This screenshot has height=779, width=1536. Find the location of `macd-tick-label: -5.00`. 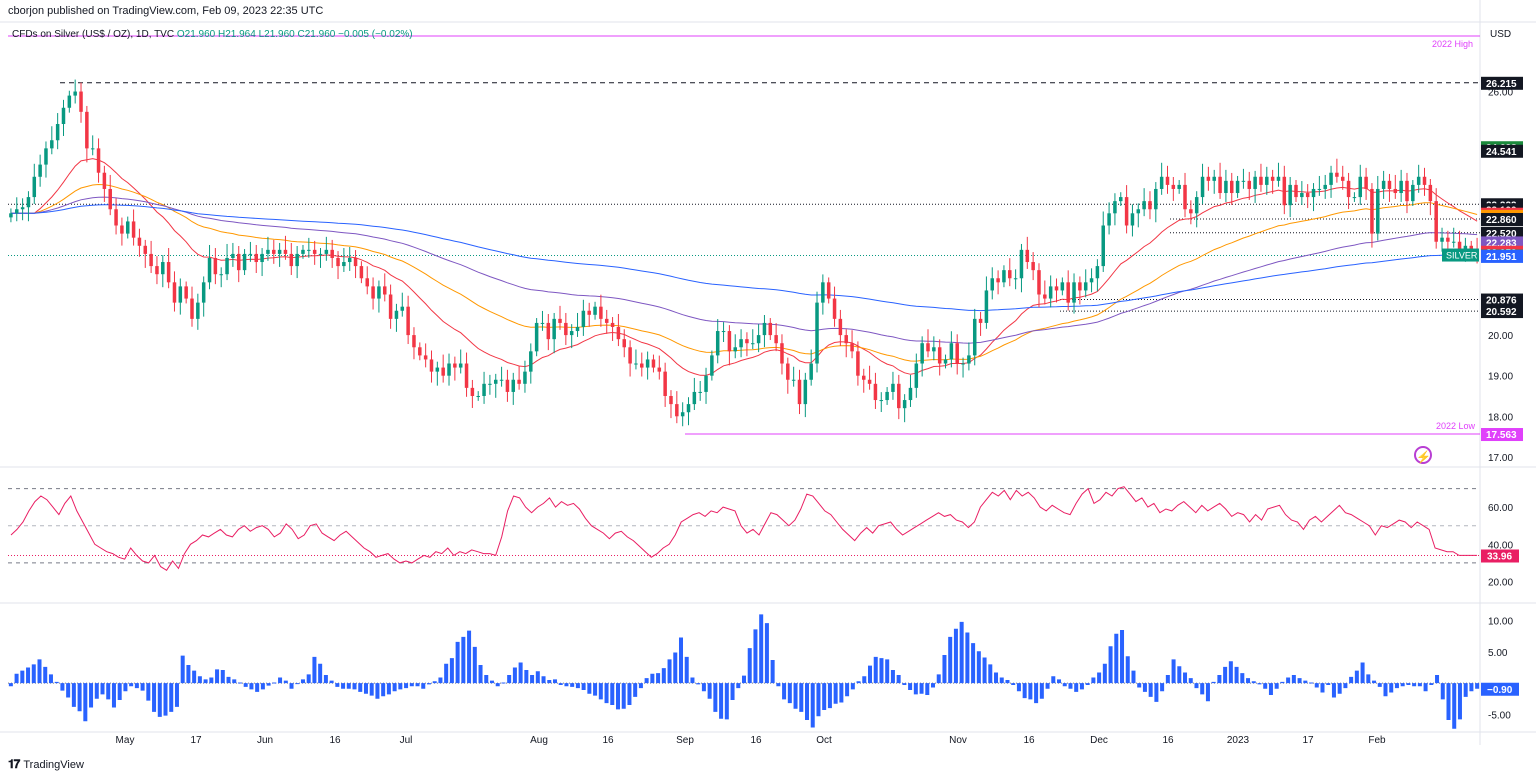

macd-tick-label: -5.00 is located at coordinates (1499, 715).